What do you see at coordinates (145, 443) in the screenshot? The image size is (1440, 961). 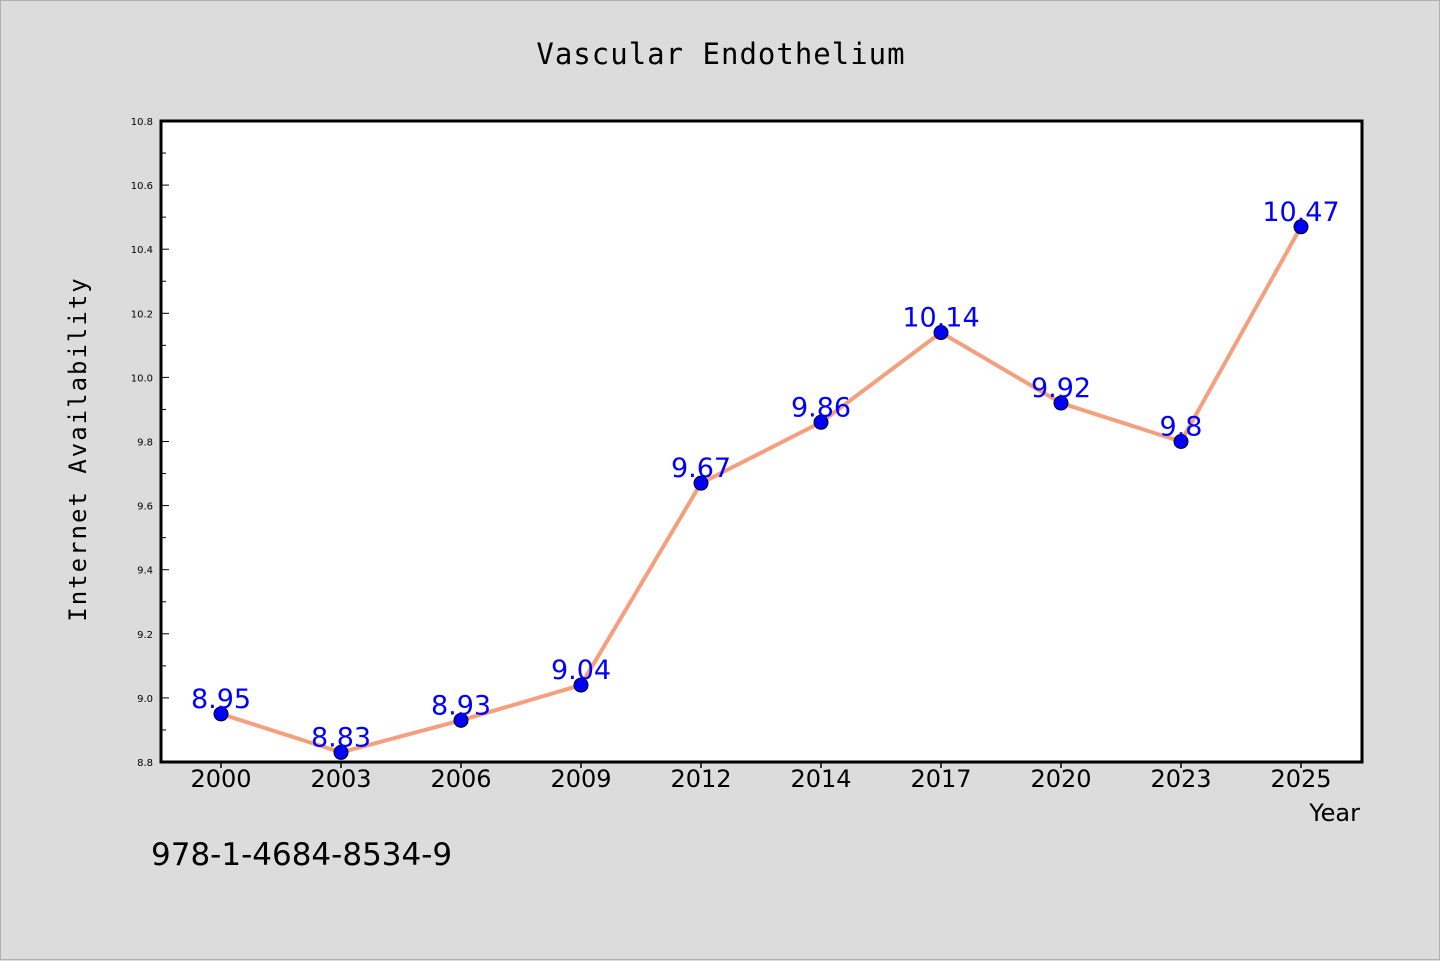 I see `y-tick-label: 9.8` at bounding box center [145, 443].